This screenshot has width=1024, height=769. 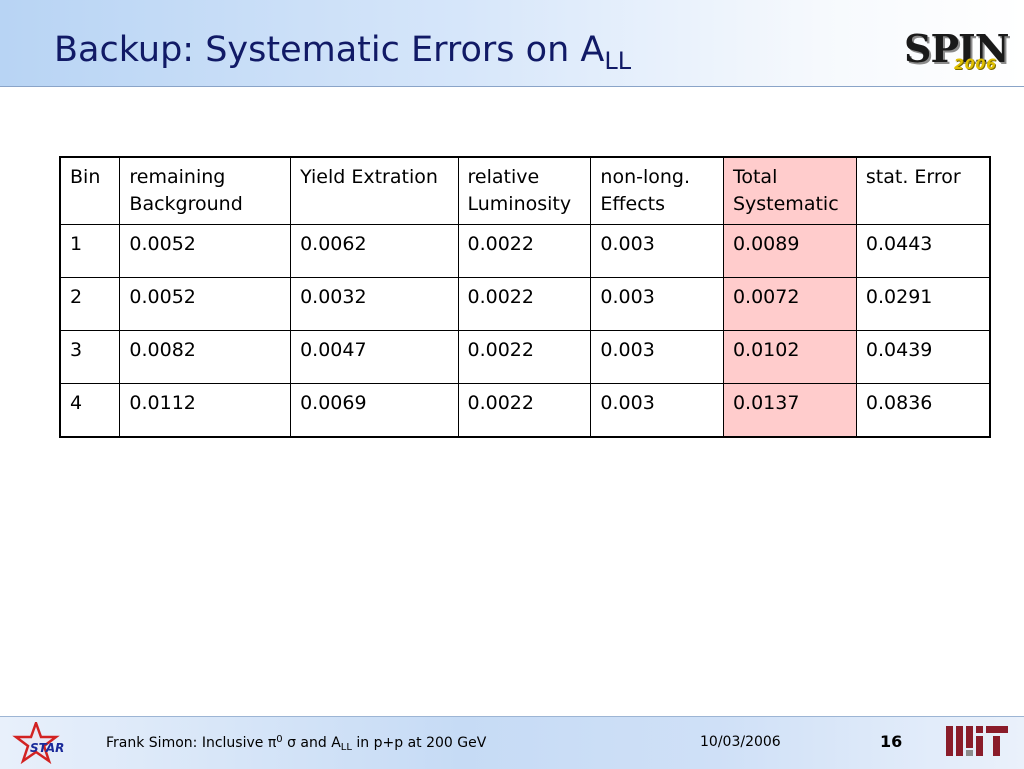 What do you see at coordinates (789, 410) in the screenshot?
I see `cell-total-systematic: 0.0137` at bounding box center [789, 410].